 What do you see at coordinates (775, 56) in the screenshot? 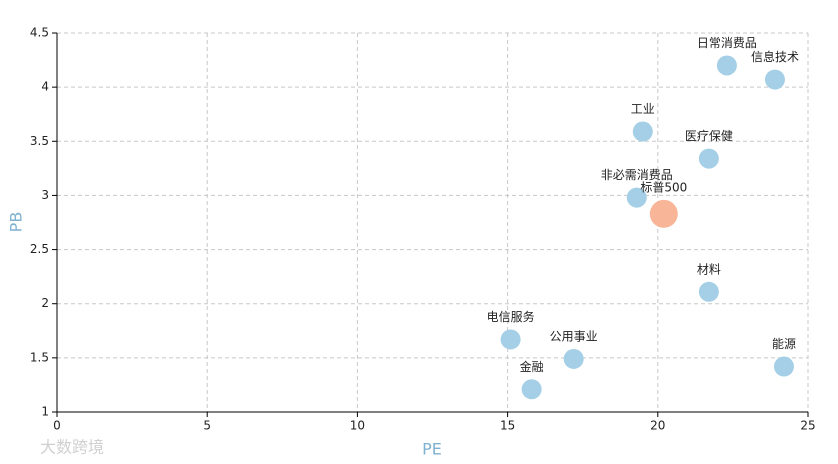
I see `point-label: 信息技术` at bounding box center [775, 56].